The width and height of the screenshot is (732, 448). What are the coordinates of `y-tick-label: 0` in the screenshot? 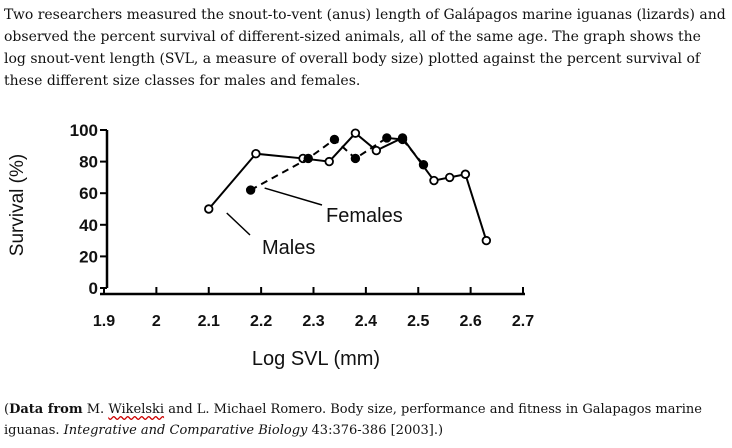 It's located at (93, 288).